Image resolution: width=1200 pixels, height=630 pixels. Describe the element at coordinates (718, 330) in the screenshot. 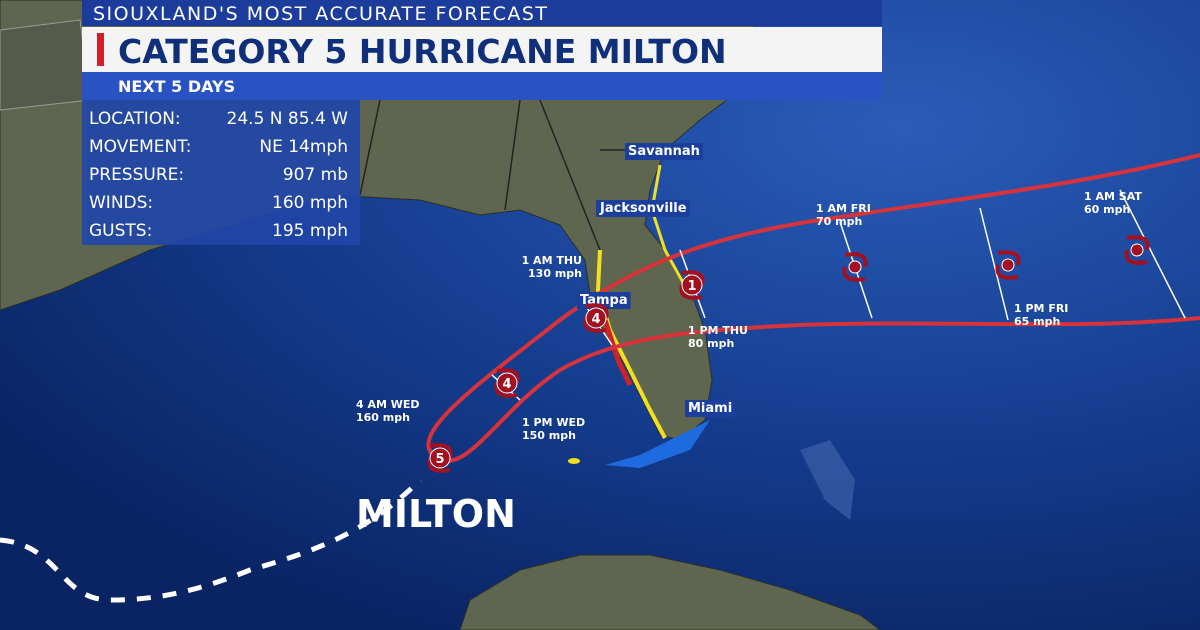

I see `forecast-time: 1 PM THU` at that location.